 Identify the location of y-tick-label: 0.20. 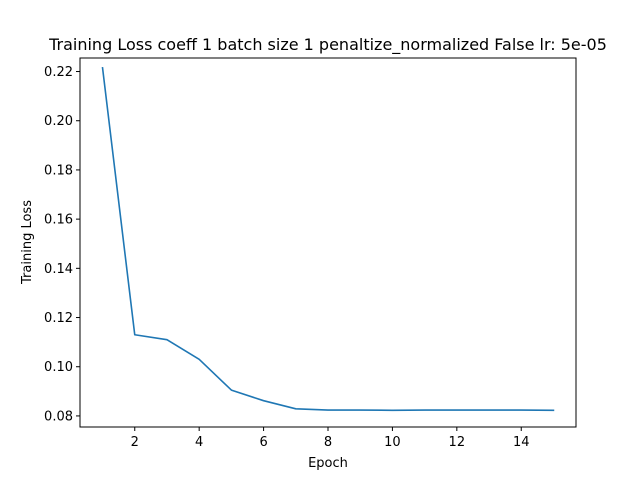
(58, 121).